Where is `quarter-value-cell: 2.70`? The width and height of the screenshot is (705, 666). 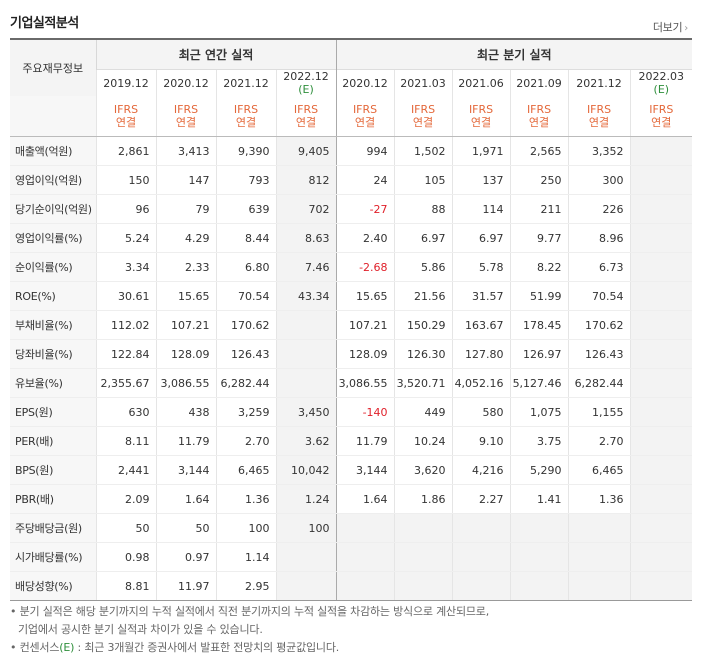 quarter-value-cell: 2.70 is located at coordinates (599, 441).